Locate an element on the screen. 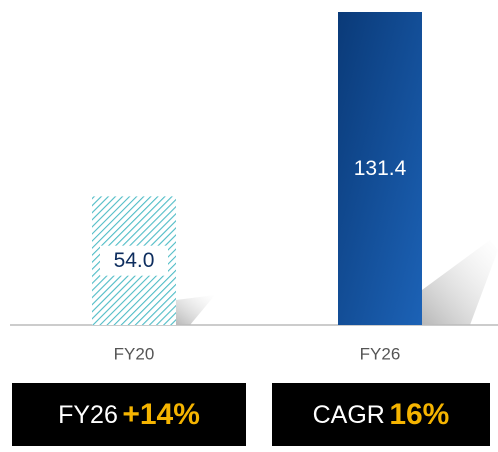  x-tick-label: FY26 is located at coordinates (380, 353).